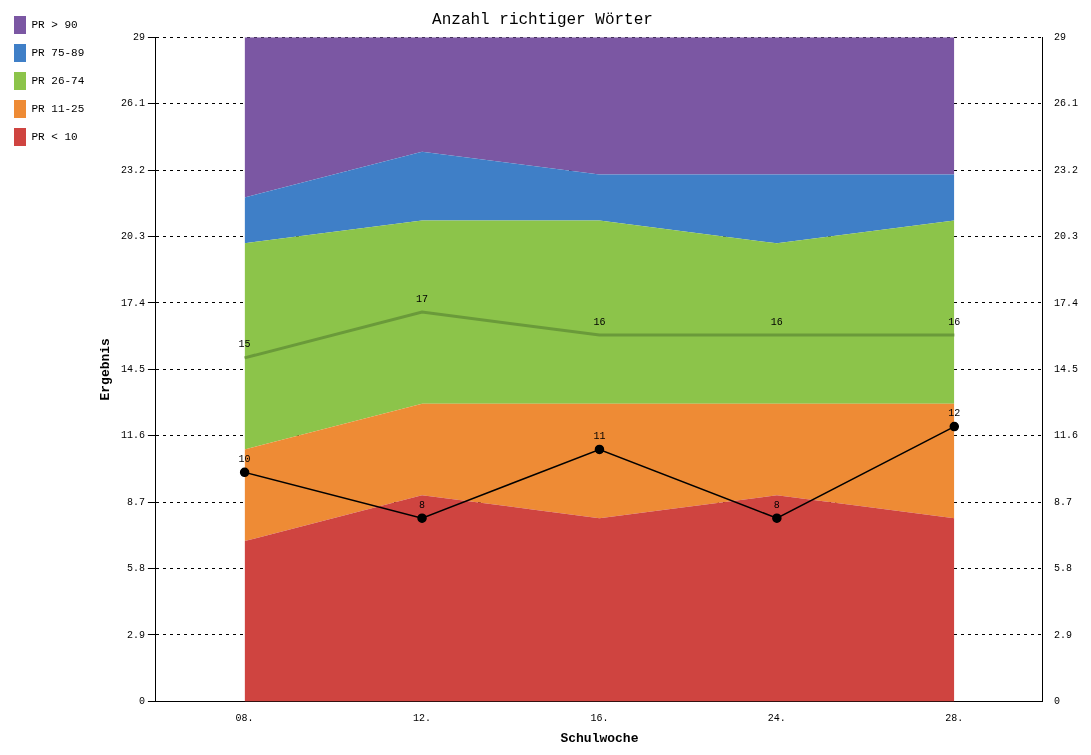  Describe the element at coordinates (1066, 237) in the screenshot. I see `y2-tick-label: 20.3` at that location.